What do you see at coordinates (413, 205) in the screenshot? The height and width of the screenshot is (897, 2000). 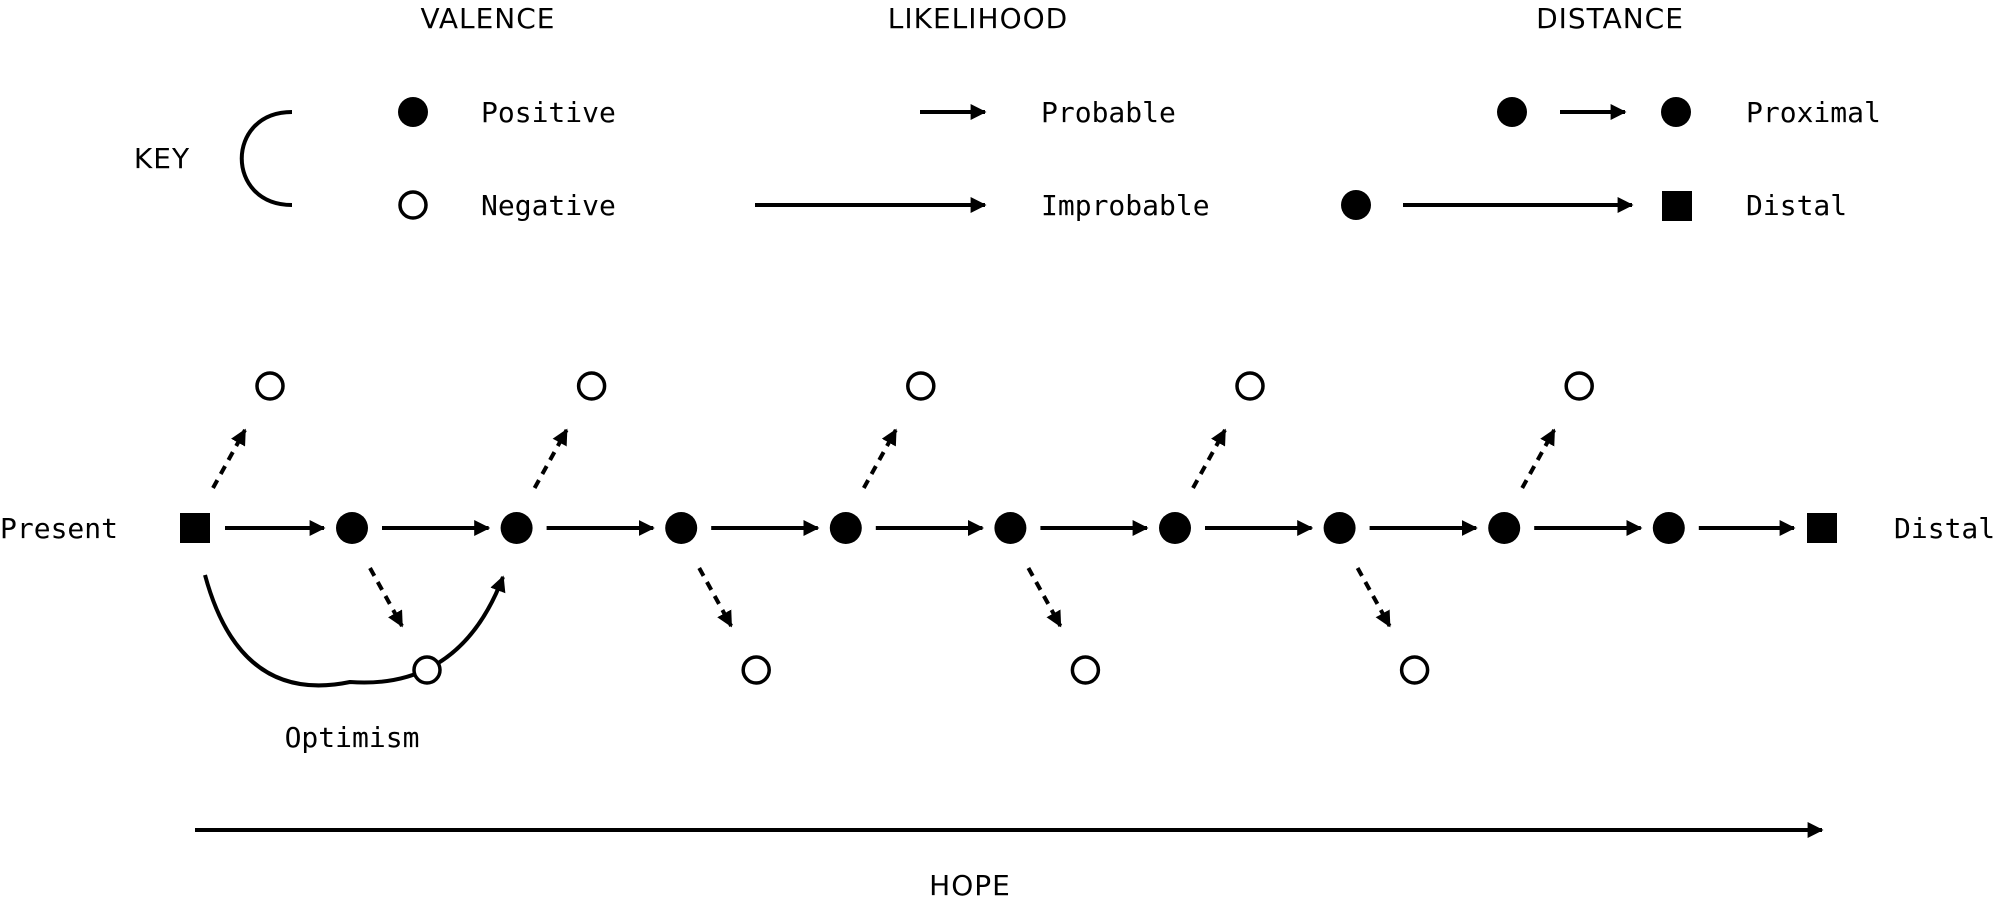 I see `negative-node-icon` at bounding box center [413, 205].